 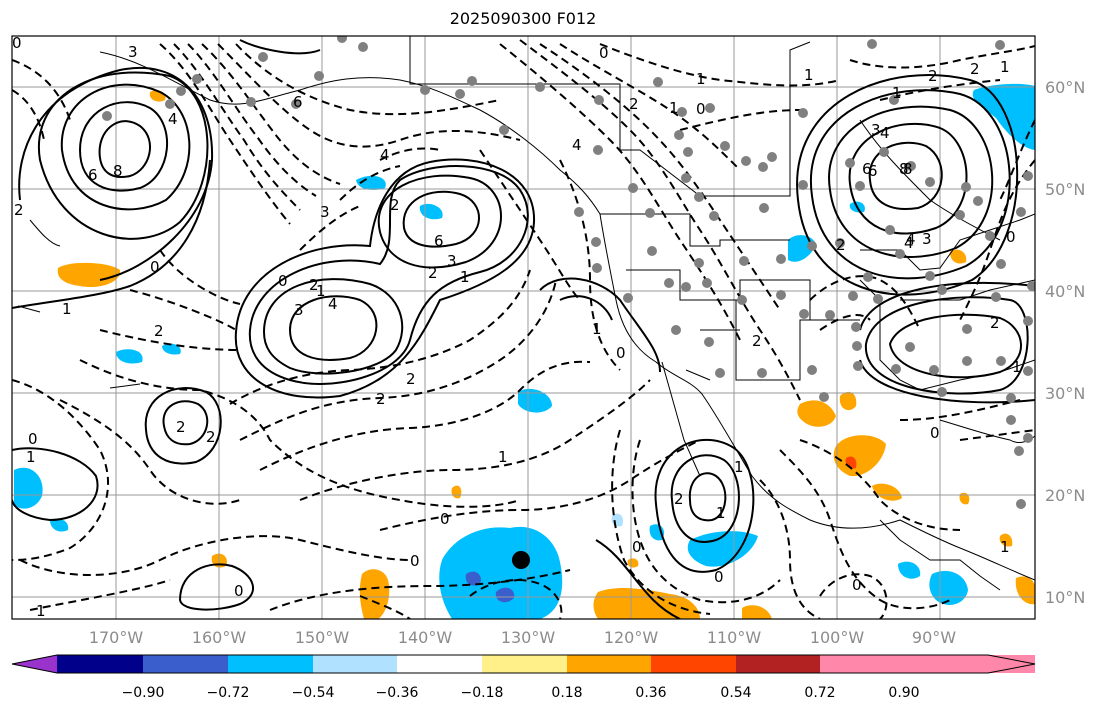 I want to click on colorbar-tick: −0.54, so click(x=313, y=693).